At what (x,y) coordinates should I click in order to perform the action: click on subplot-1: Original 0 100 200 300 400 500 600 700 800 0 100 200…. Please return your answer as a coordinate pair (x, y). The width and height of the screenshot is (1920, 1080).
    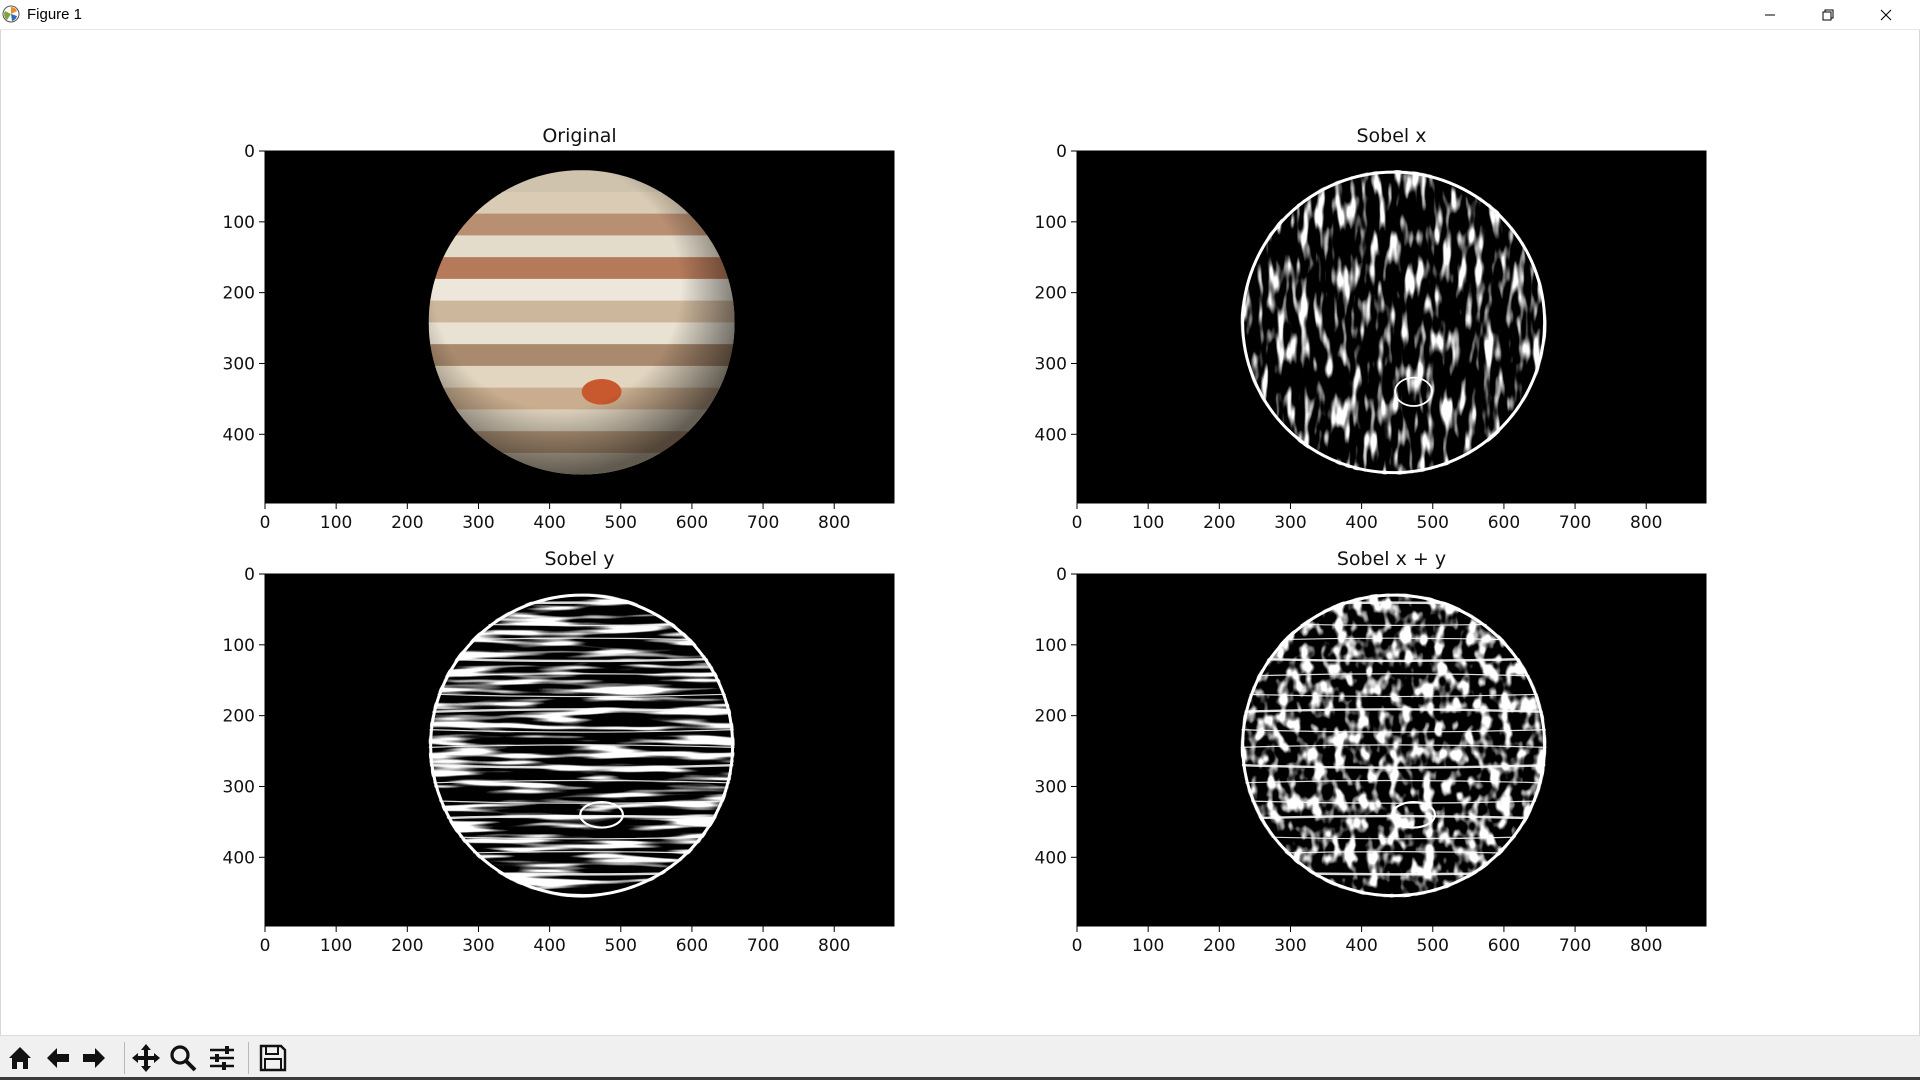
    Looking at the image, I should click on (559, 329).